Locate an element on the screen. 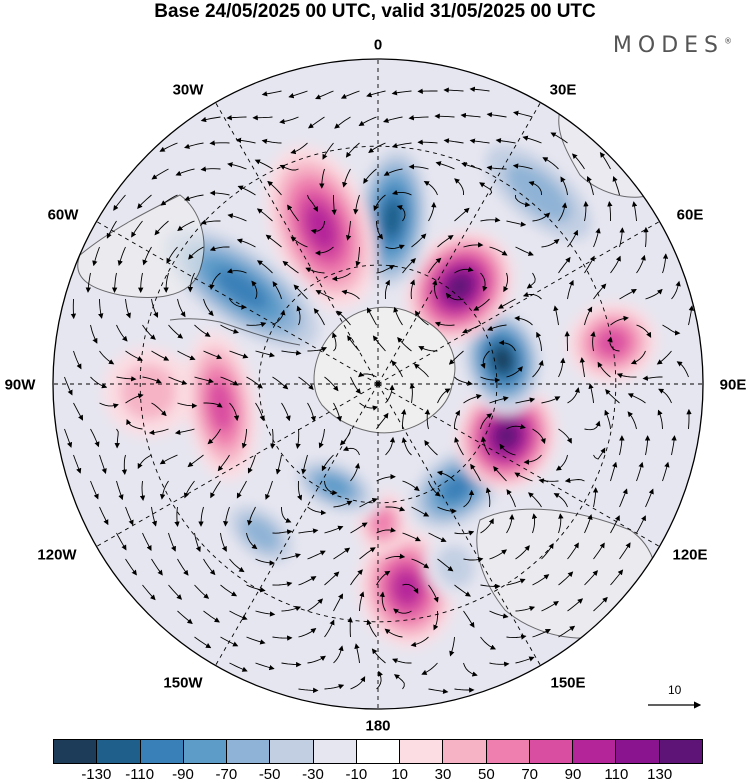 The width and height of the screenshot is (750, 783). brand-text: MODES is located at coordinates (668, 45).